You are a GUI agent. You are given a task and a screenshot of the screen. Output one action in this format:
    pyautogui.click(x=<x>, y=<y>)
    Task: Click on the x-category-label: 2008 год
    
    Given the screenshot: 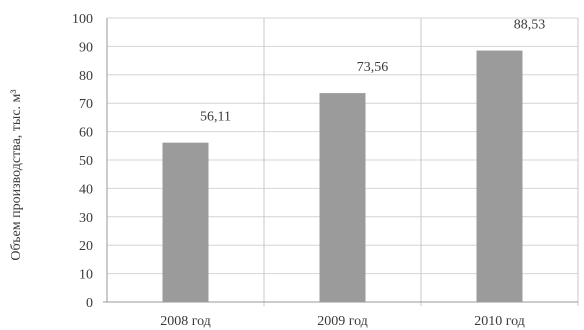 What is the action you would take?
    pyautogui.click(x=185, y=321)
    